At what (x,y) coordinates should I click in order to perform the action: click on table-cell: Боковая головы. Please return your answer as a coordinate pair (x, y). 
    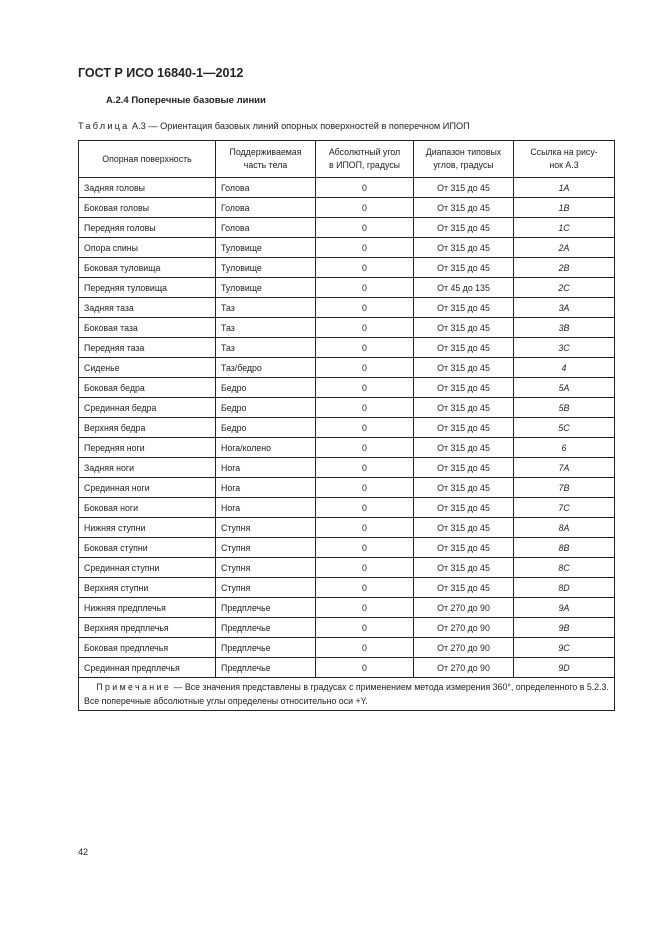
    Looking at the image, I should click on (147, 207).